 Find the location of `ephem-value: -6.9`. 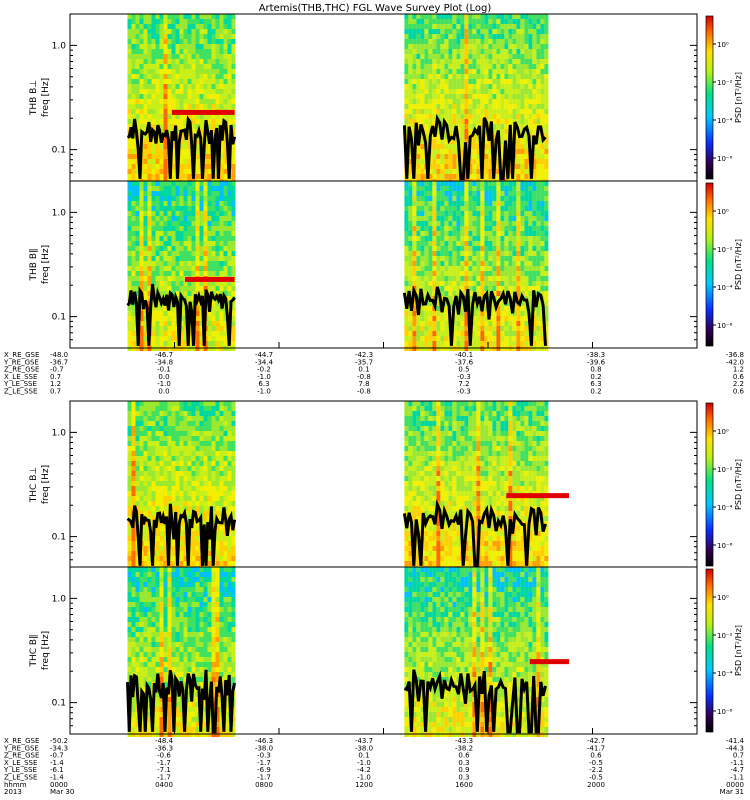

ephem-value: -6.9 is located at coordinates (264, 770).